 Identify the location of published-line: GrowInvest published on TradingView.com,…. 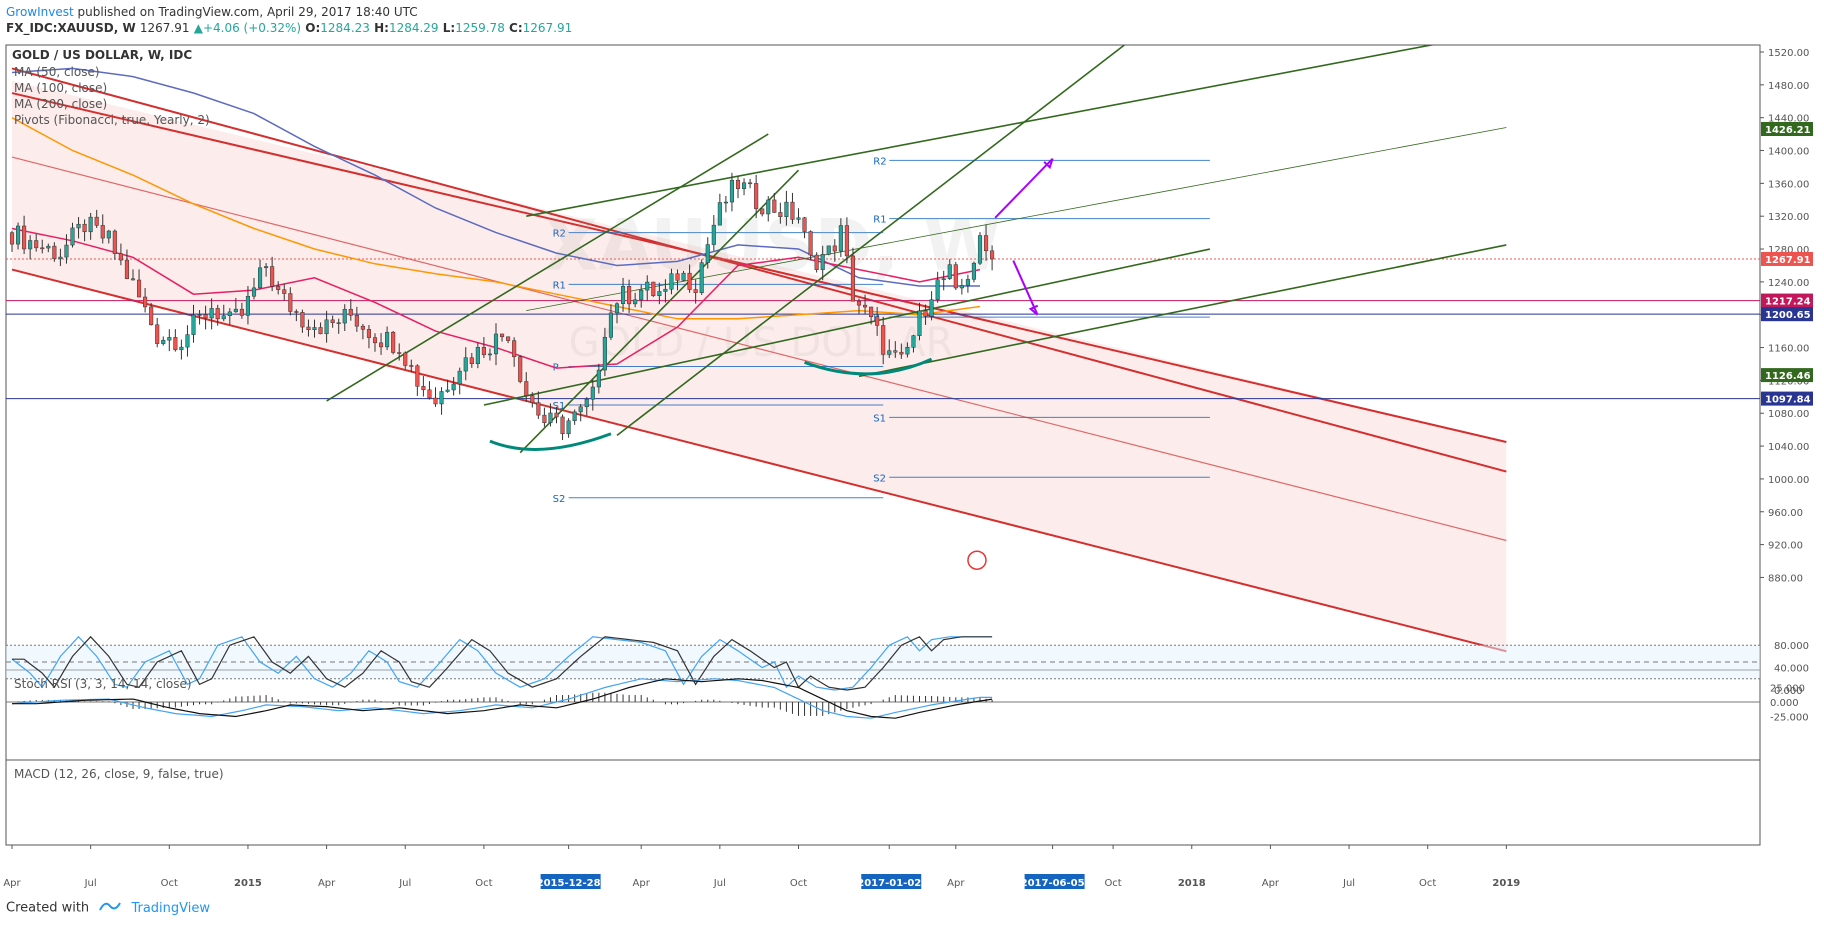
(212, 12).